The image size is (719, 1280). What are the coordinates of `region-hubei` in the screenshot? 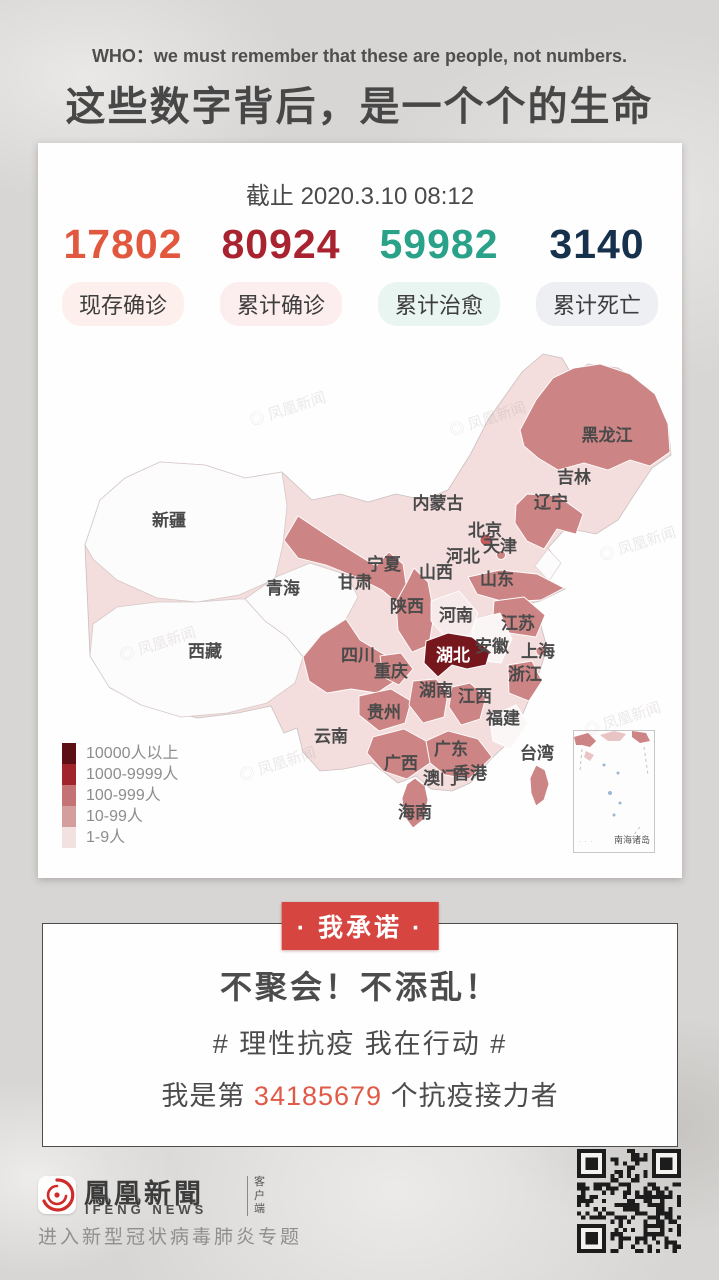 It's located at (457, 655).